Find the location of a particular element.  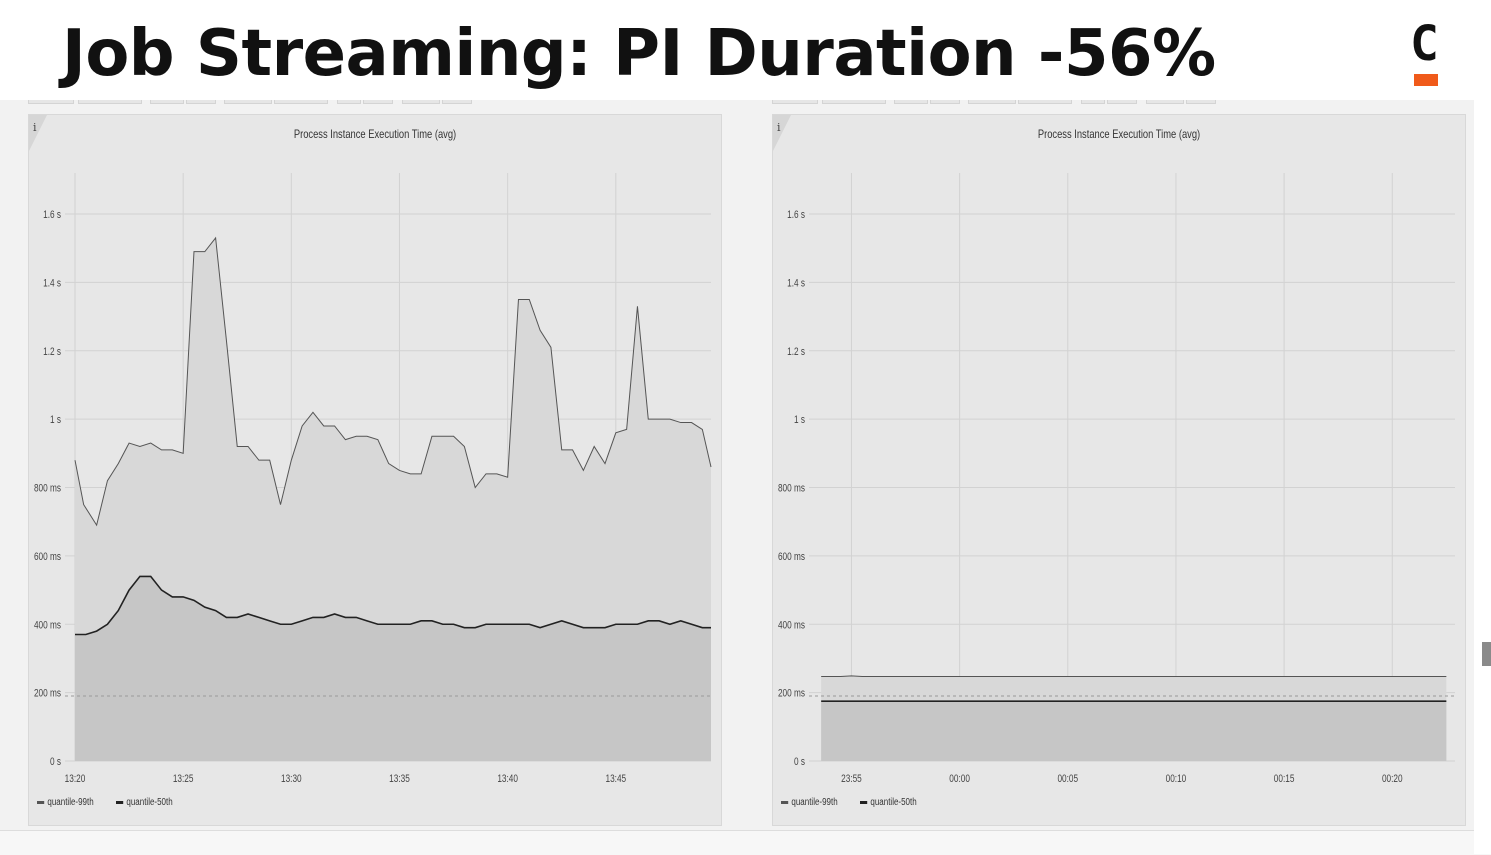

logo-letter: C is located at coordinates (1424, 44).